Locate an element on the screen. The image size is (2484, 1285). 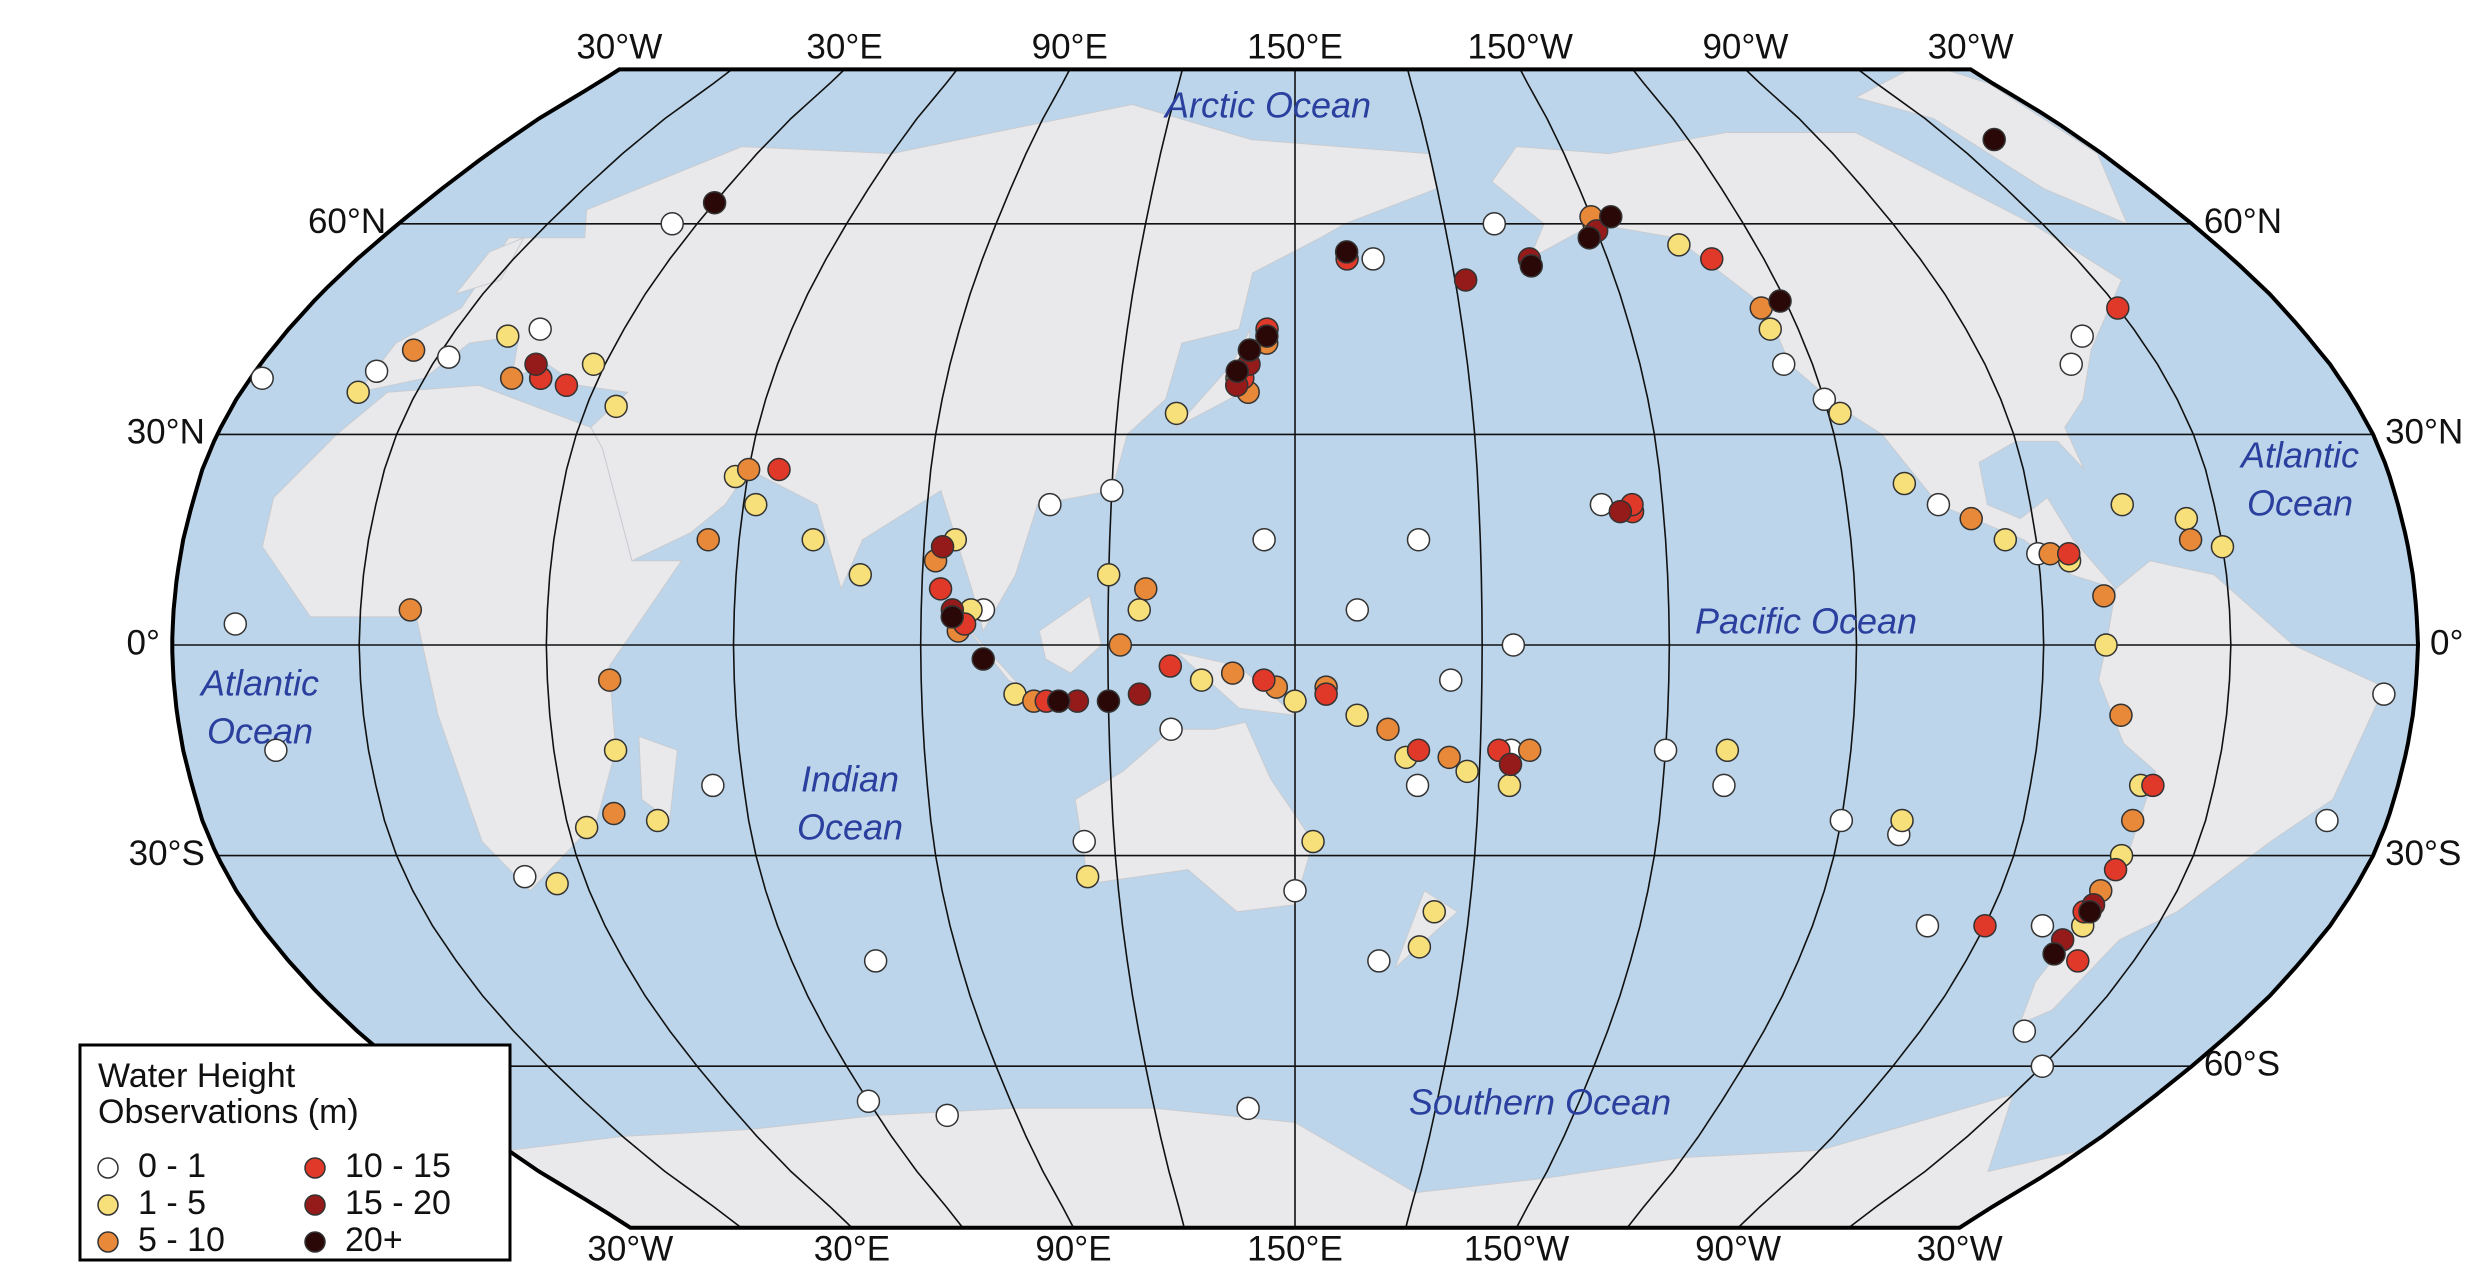
legend-label: 20+ is located at coordinates (374, 1240).